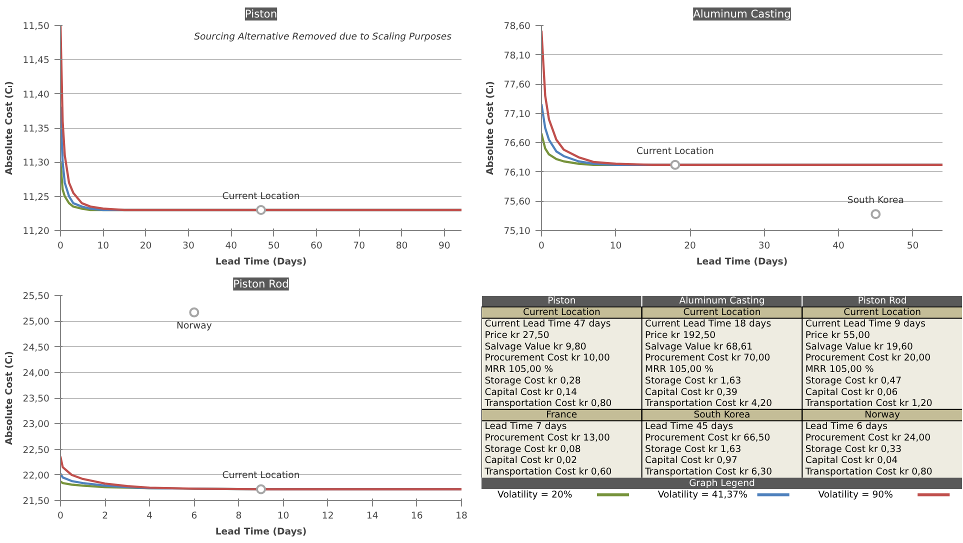 The width and height of the screenshot is (963, 543). Describe the element at coordinates (36, 163) in the screenshot. I see `y-tick-label: 11,30` at that location.